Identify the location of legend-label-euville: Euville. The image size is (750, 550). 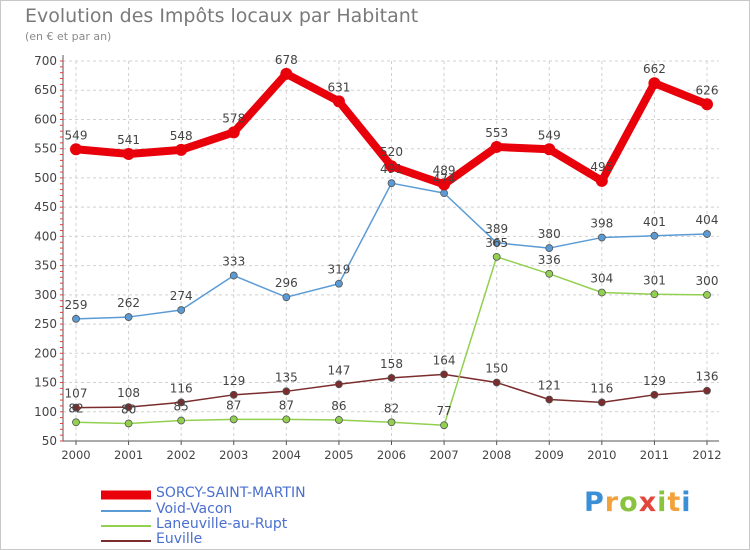
(179, 539).